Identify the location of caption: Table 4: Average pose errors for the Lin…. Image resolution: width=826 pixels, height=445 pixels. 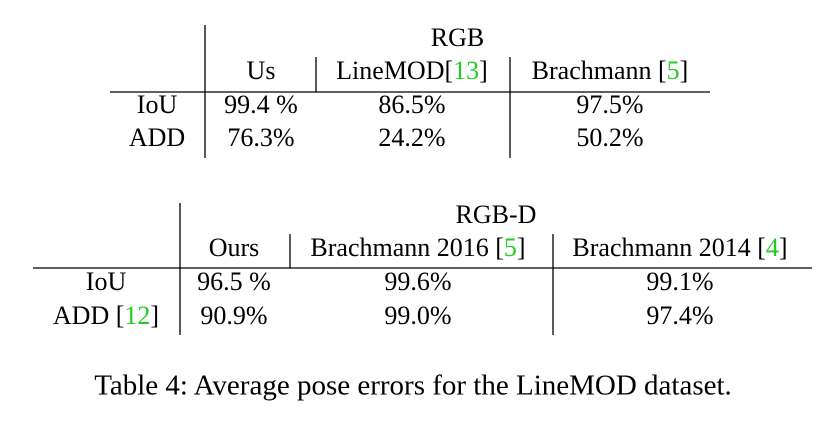
(413, 386).